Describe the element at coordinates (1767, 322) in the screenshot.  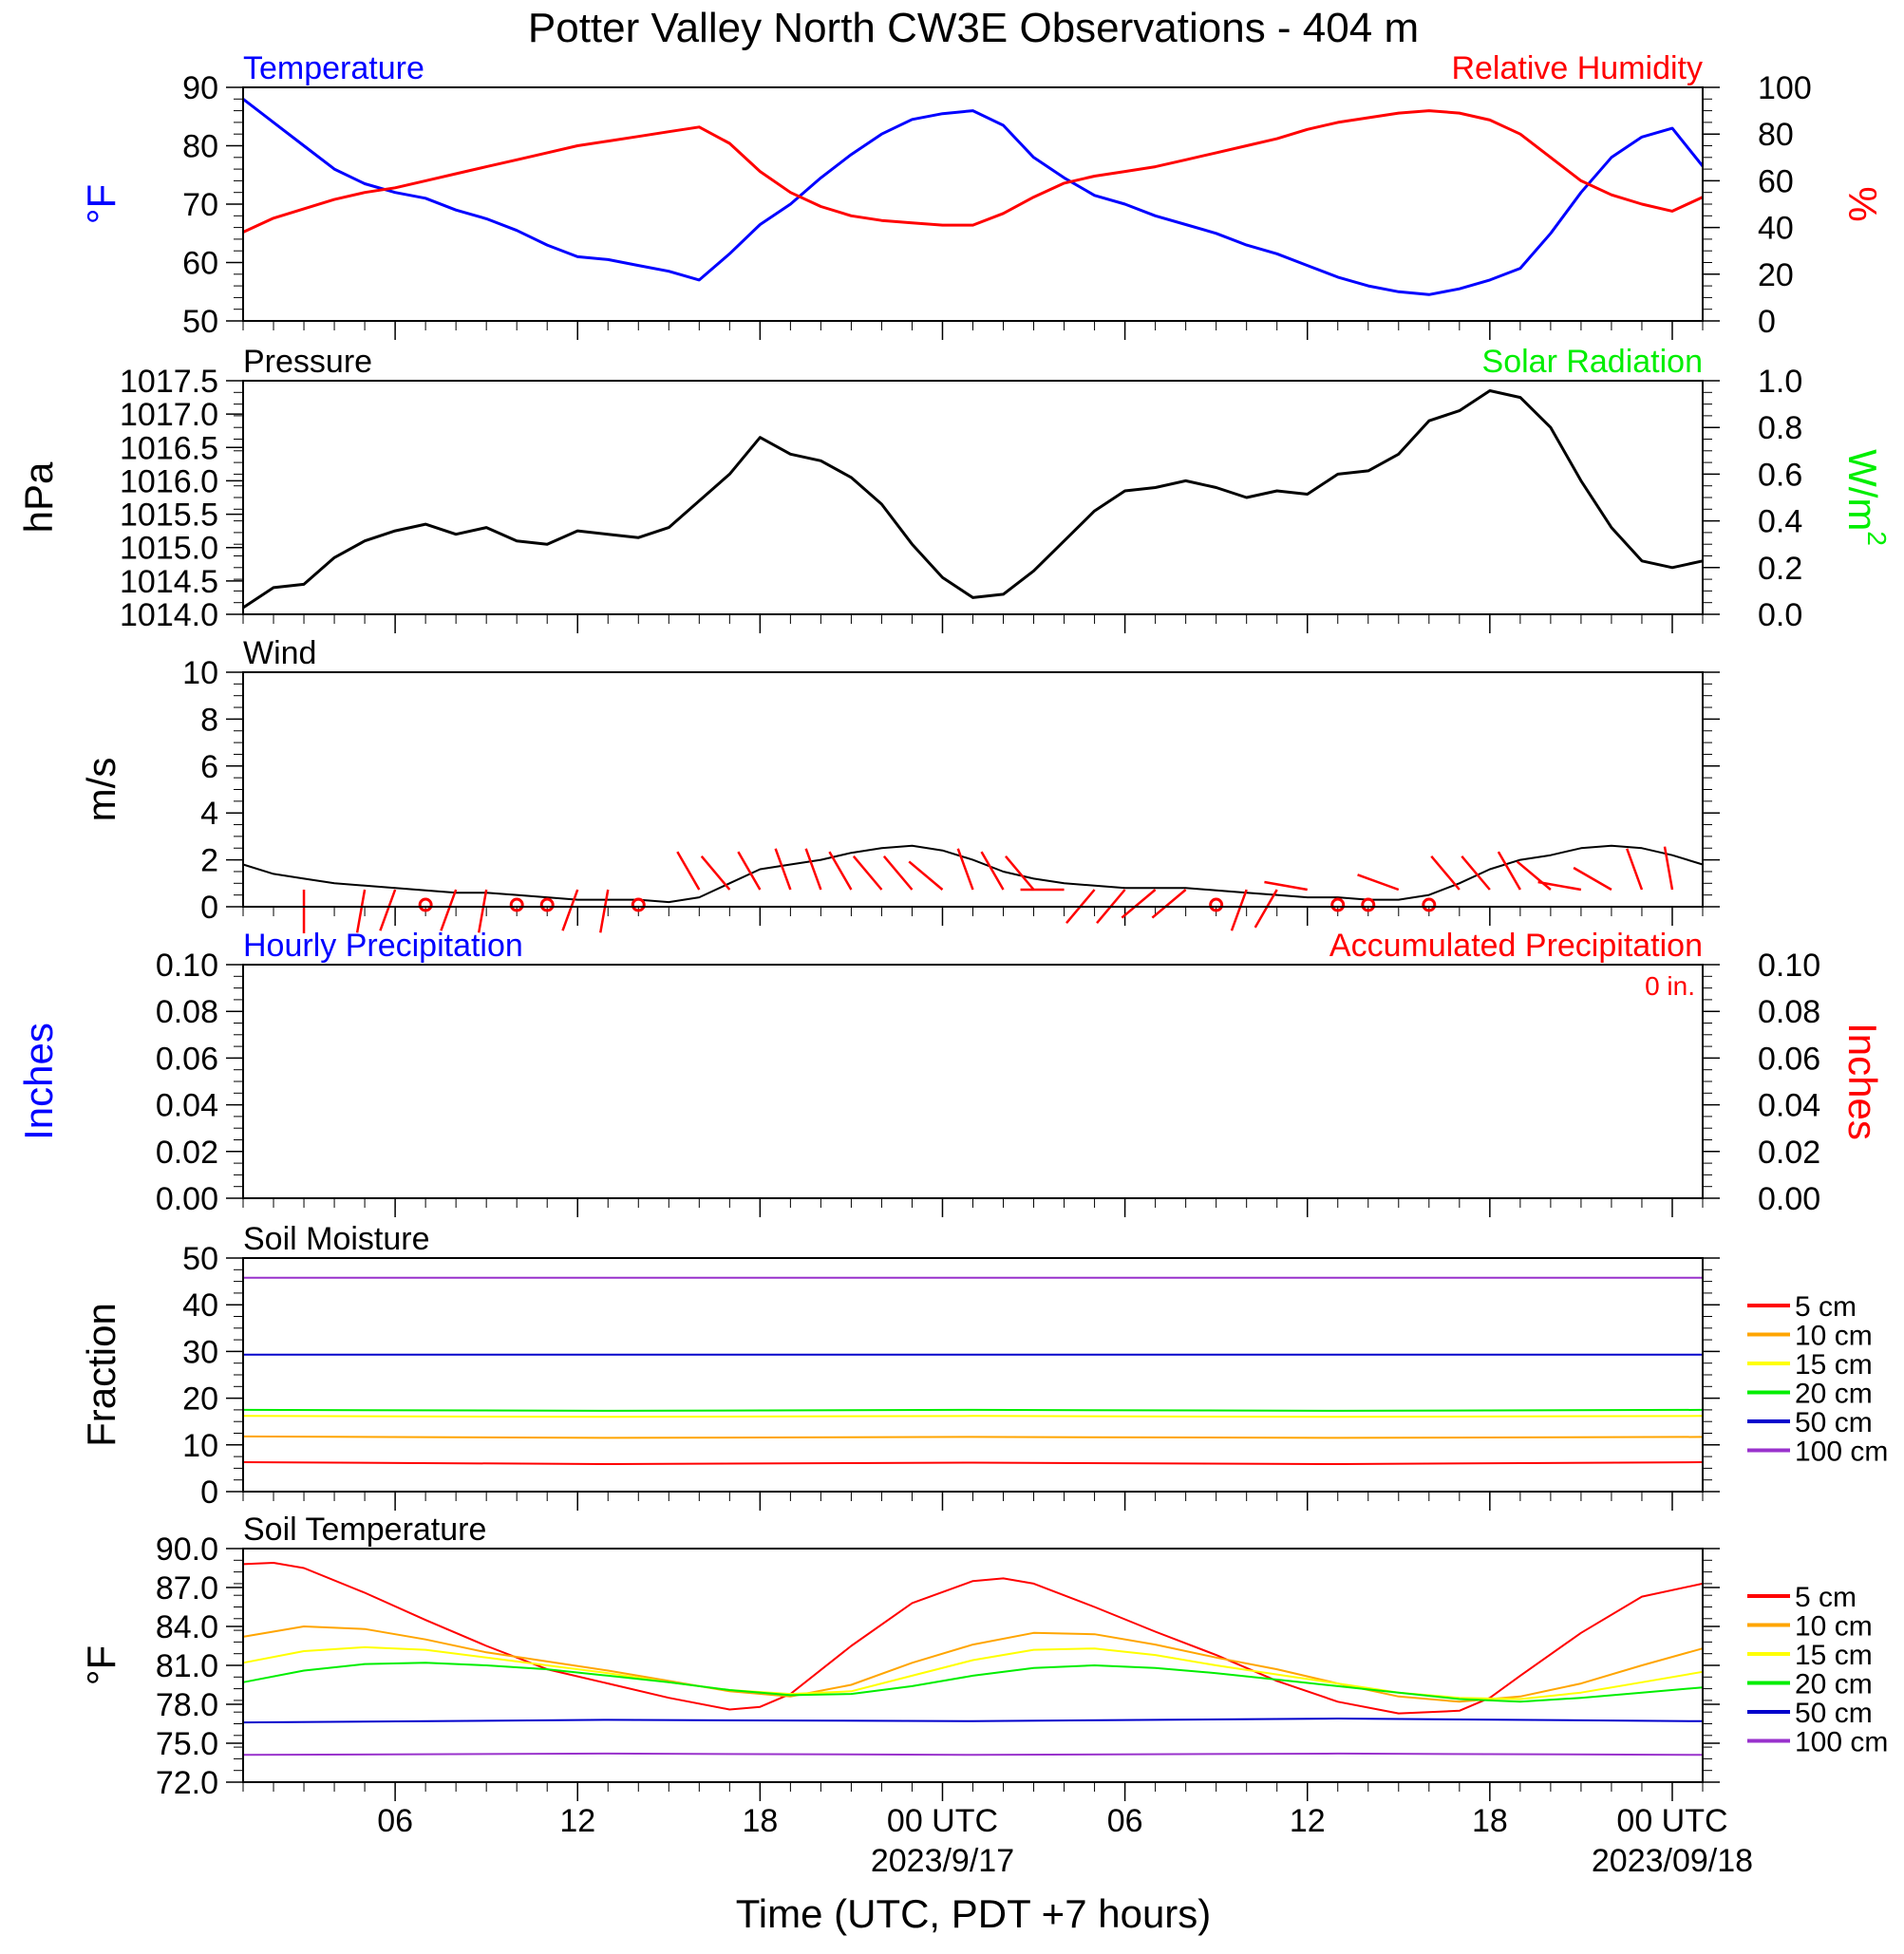
I see `y-tick-label-right: 0` at that location.